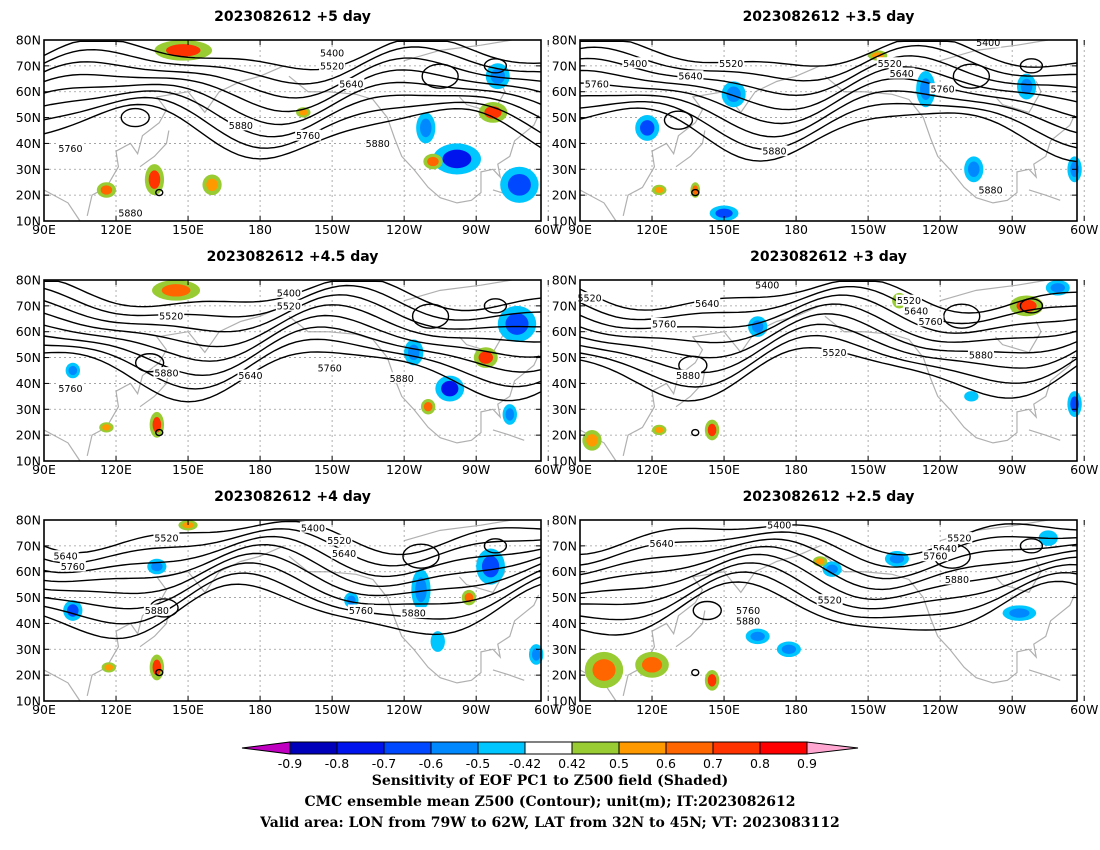  I want to click on panel-title: 2023082612 +4.5 day, so click(293, 257).